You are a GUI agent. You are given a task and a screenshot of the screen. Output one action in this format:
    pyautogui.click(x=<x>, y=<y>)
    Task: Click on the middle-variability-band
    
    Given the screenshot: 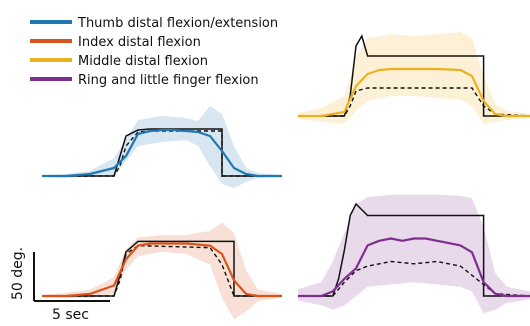 What is the action you would take?
    pyautogui.click(x=414, y=78)
    